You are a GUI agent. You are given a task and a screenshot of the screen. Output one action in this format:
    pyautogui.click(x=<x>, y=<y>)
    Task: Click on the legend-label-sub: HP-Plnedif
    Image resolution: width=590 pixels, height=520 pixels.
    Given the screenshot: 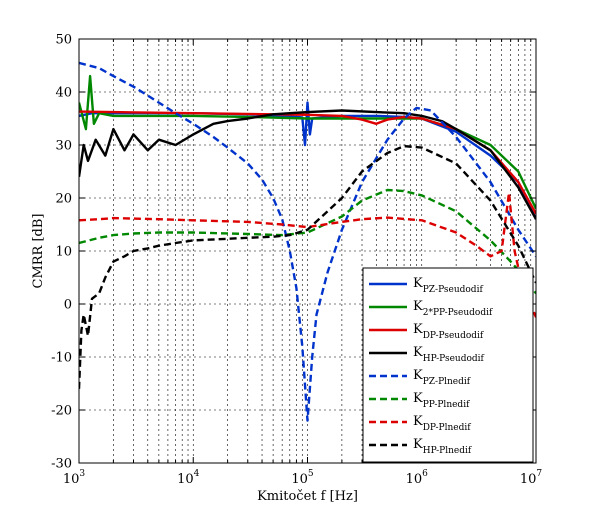 What is the action you would take?
    pyautogui.click(x=447, y=451)
    